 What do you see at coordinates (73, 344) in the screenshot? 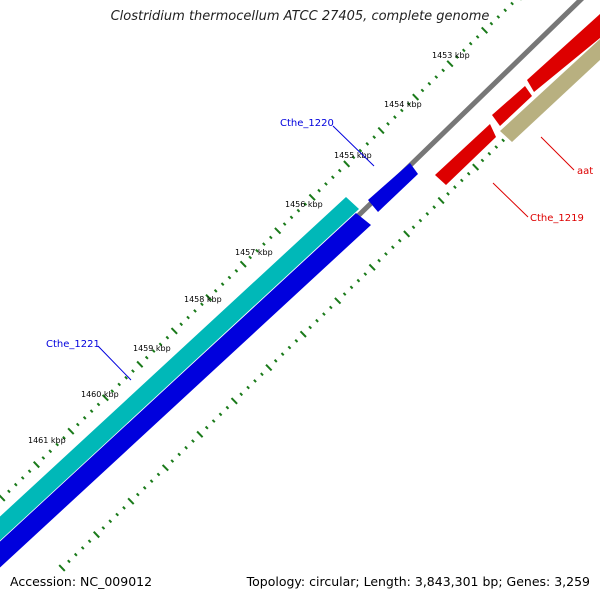
I see `gene-label-cthe-1221: Cthe_1221` at bounding box center [73, 344].